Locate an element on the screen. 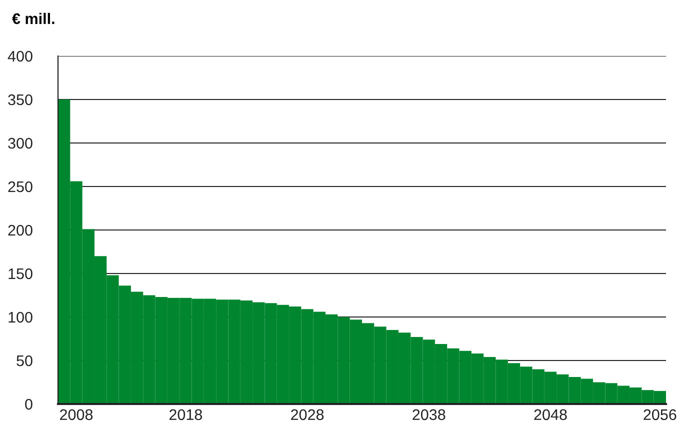  y-tick-label: 250 is located at coordinates (20, 186).